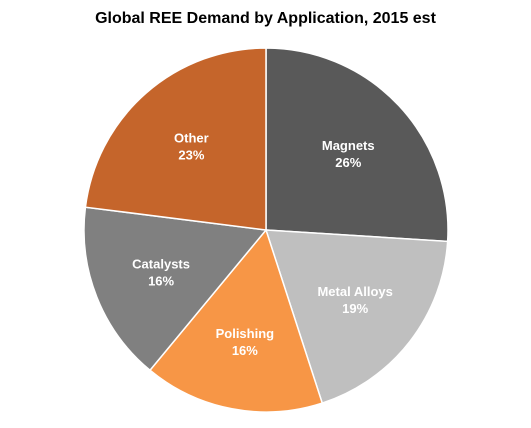 This screenshot has width=531, height=428. What do you see at coordinates (348, 162) in the screenshot?
I see `slice-percent: 26%` at bounding box center [348, 162].